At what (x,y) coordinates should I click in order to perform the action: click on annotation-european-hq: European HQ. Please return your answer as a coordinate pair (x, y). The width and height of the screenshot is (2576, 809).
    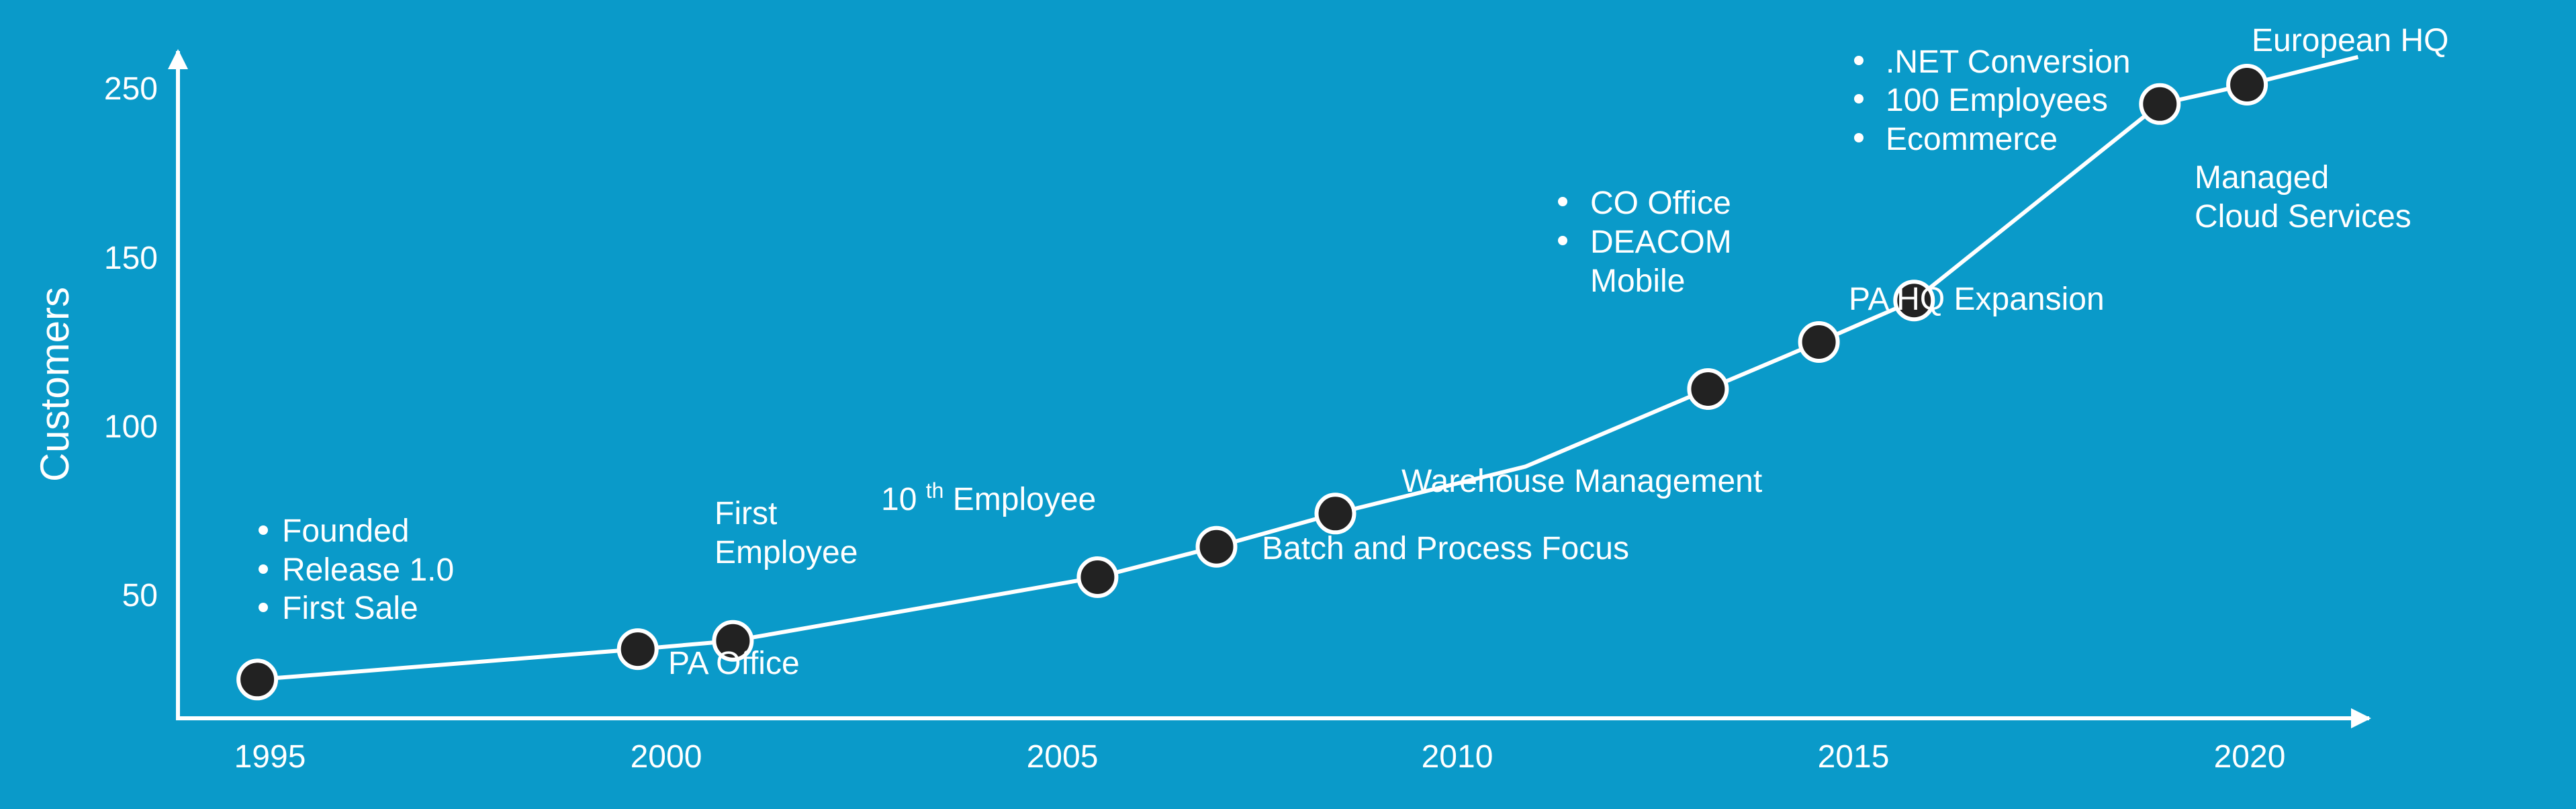
    Looking at the image, I should click on (2350, 41).